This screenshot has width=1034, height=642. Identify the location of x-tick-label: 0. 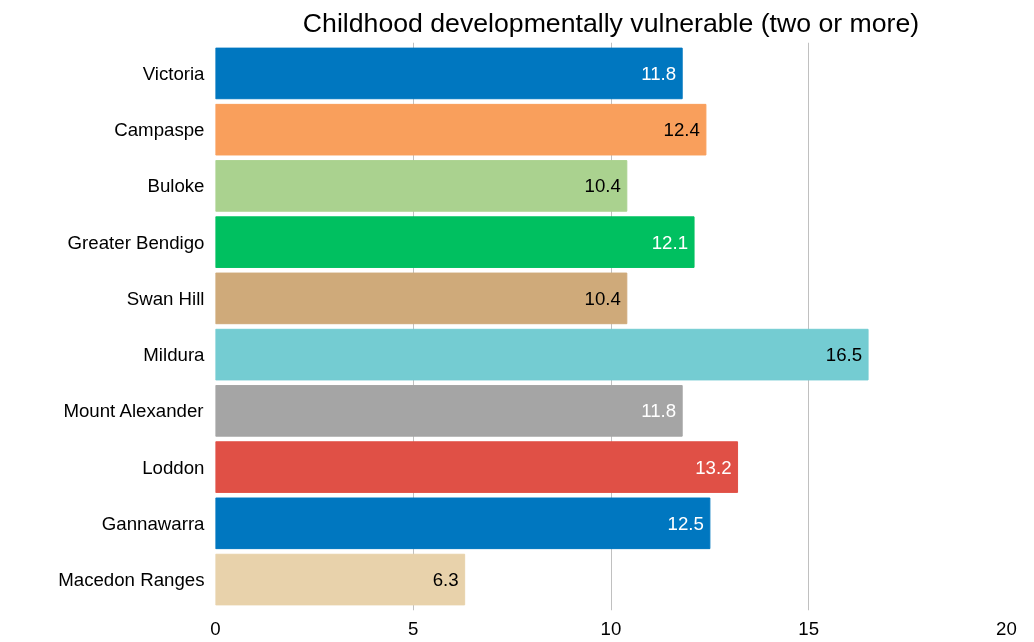
(215, 628).